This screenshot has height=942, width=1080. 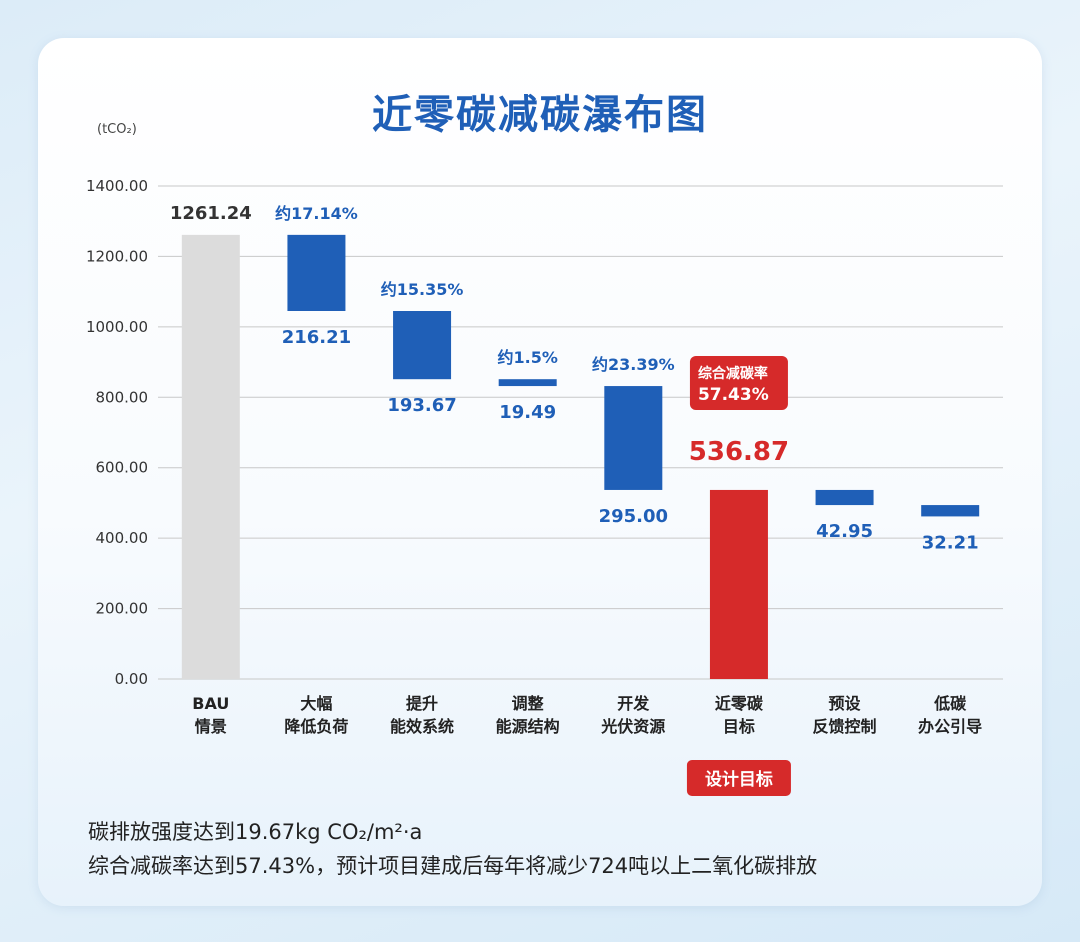 What do you see at coordinates (528, 726) in the screenshot?
I see `x-label-energy-structure: 能源结构` at bounding box center [528, 726].